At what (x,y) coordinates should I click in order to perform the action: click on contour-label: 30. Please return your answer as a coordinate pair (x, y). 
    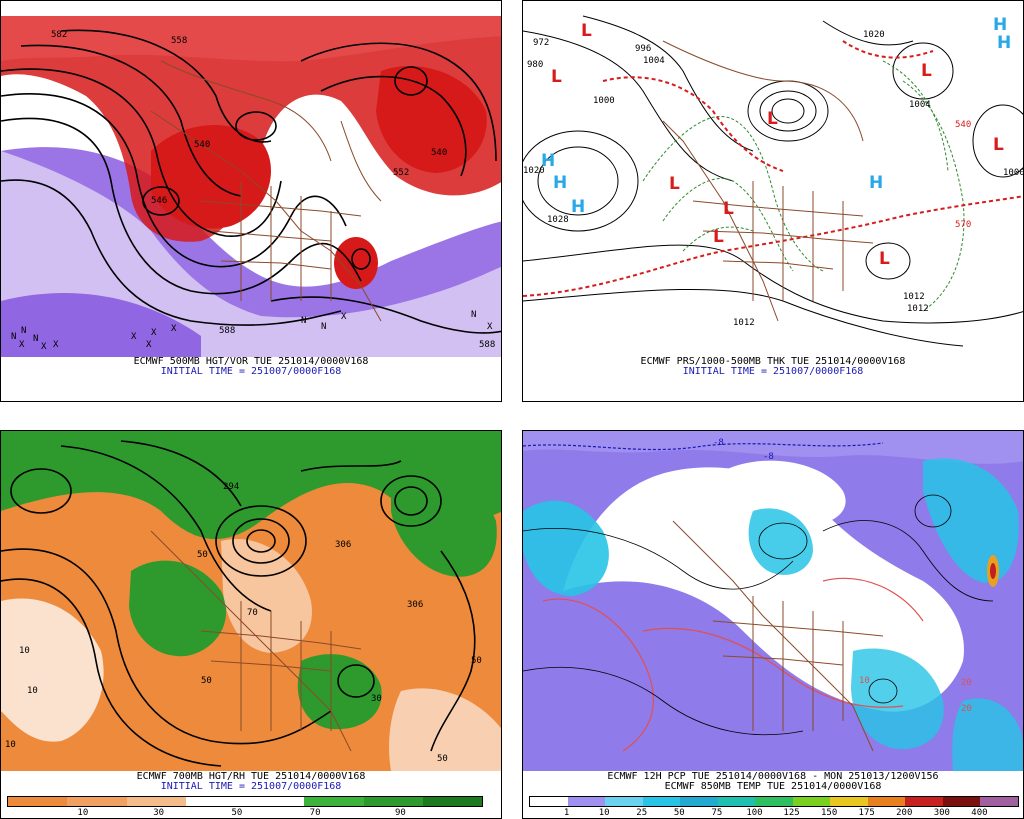
    Looking at the image, I should click on (376, 699).